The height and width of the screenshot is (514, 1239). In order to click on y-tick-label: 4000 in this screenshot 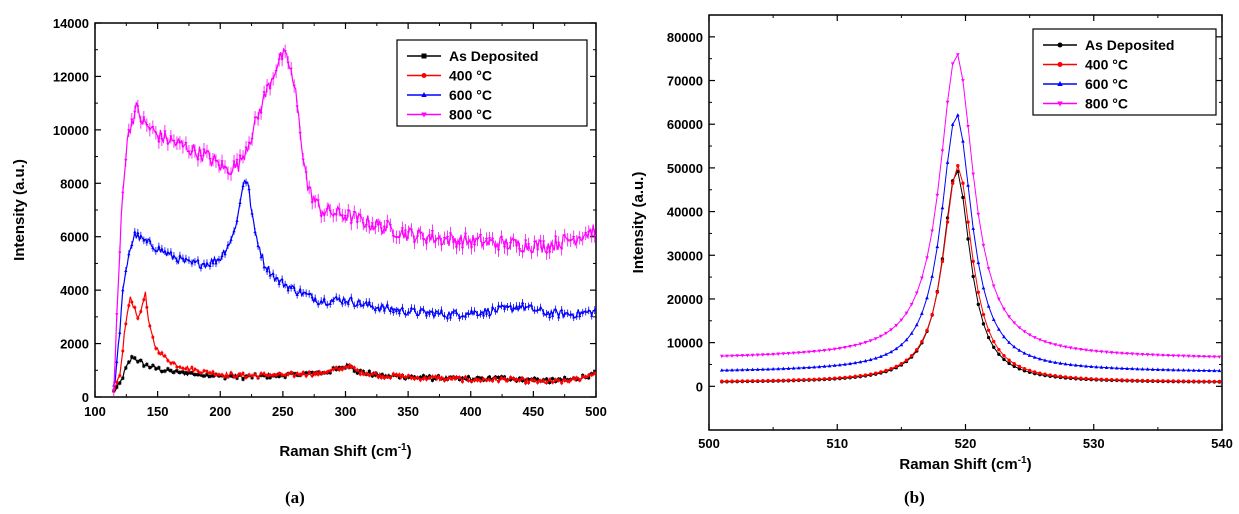, I will do `click(74, 290)`.